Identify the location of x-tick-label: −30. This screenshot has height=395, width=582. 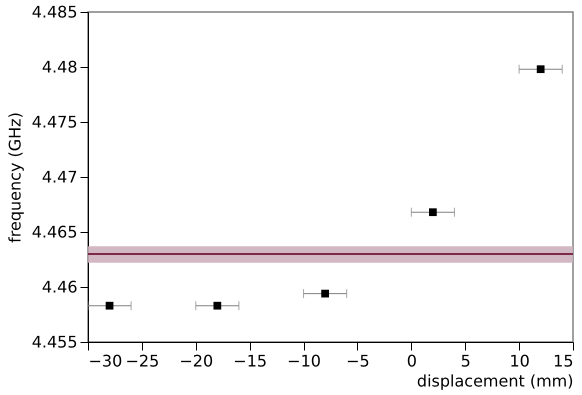
(105, 361).